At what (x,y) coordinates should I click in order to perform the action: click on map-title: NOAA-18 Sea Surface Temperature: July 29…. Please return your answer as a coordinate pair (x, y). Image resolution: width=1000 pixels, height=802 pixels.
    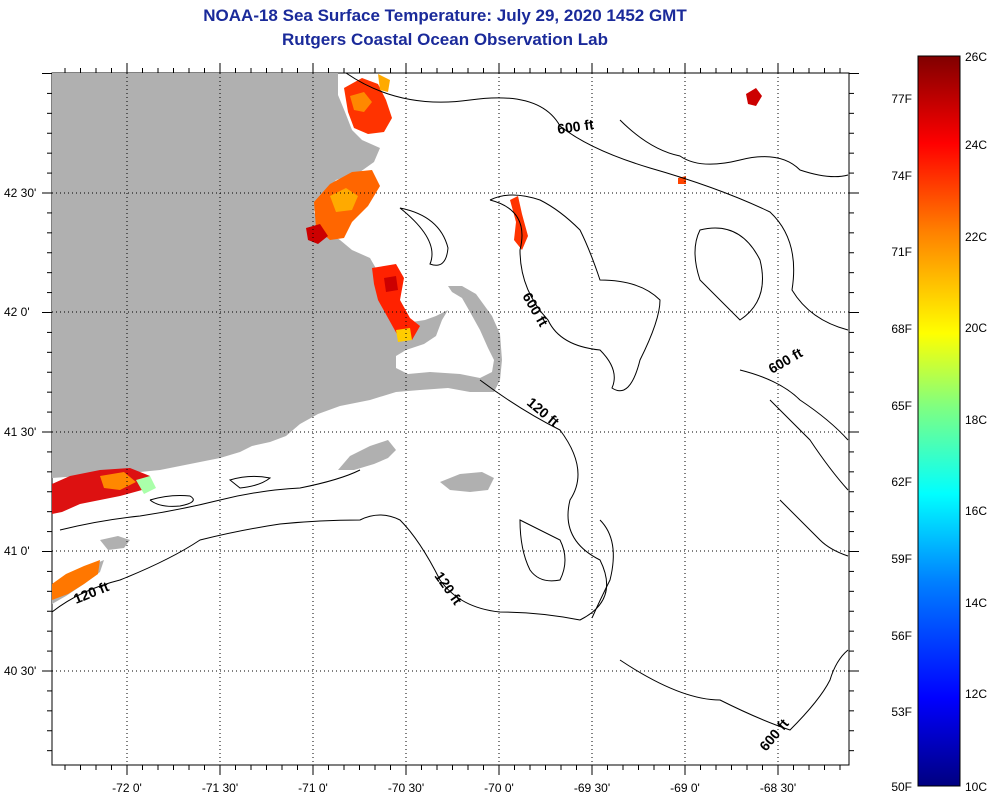
    Looking at the image, I should click on (445, 15).